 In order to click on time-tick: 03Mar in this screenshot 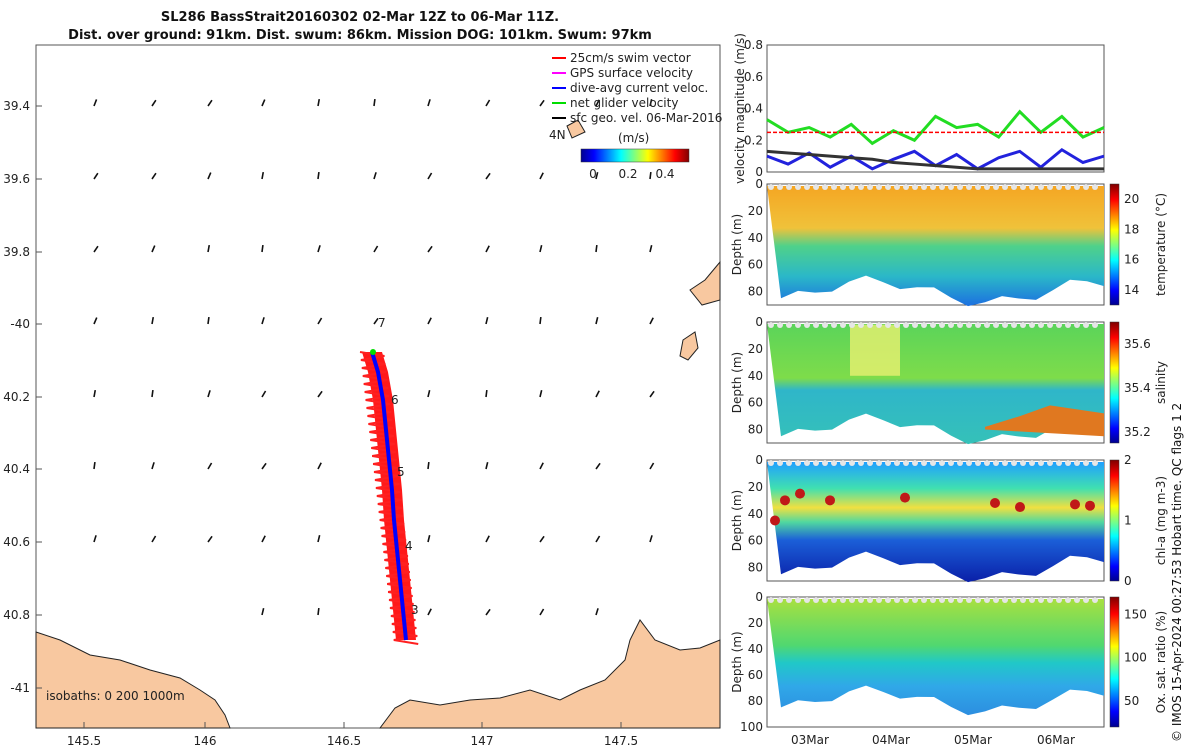, I will do `click(810, 740)`.